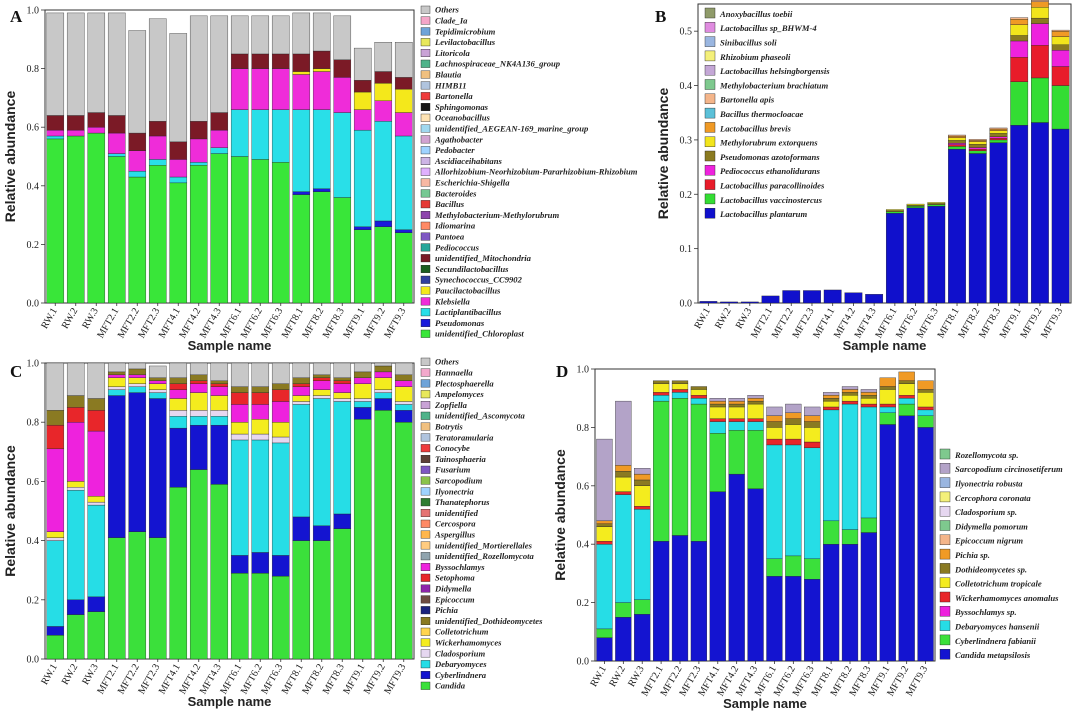 The height and width of the screenshot is (714, 1080). I want to click on legend-label: Ascidiaceihabitans, so click(468, 161).